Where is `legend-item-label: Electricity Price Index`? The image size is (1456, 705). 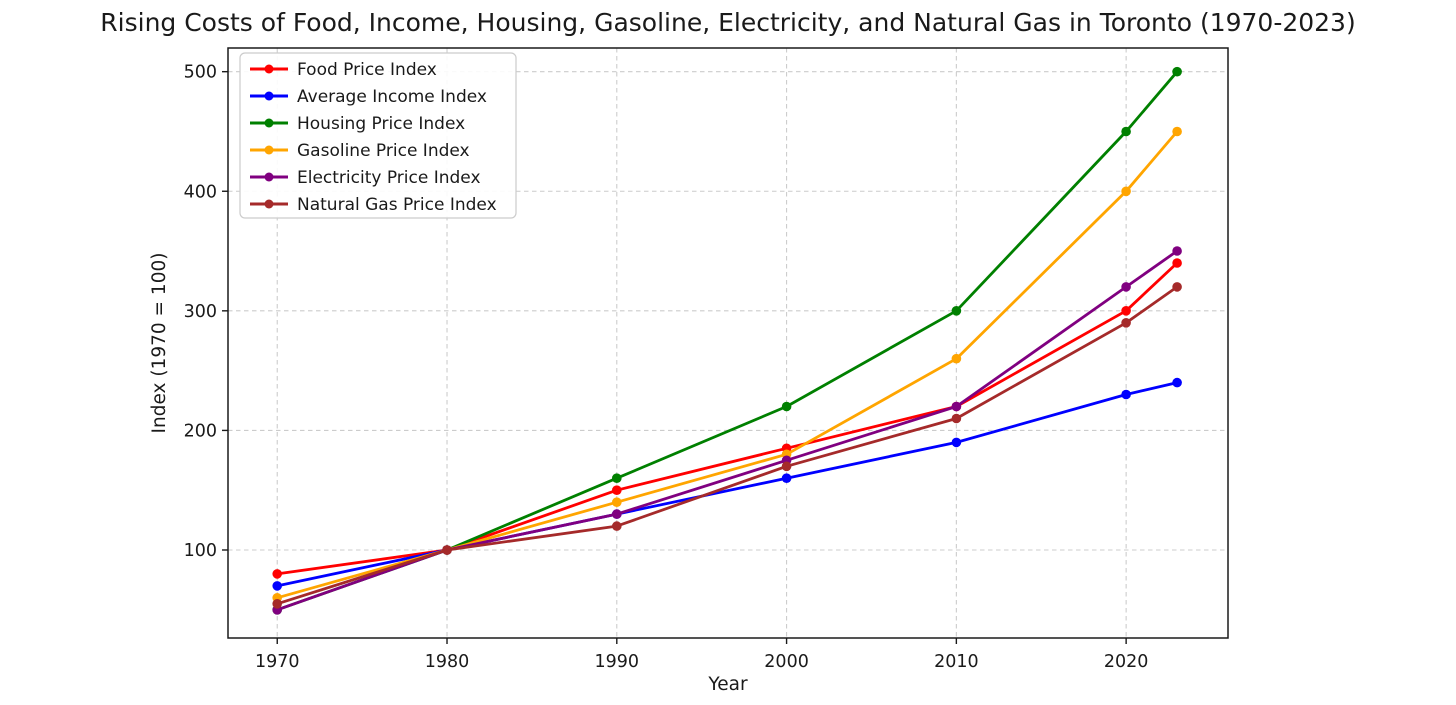
legend-item-label: Electricity Price Index is located at coordinates (389, 178).